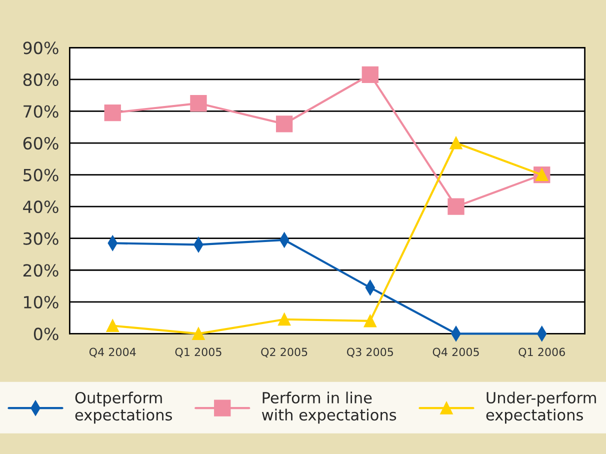 Image resolution: width=606 pixels, height=454 pixels. What do you see at coordinates (329, 408) in the screenshot?
I see `legend-label: Perform in line with expectations` at bounding box center [329, 408].